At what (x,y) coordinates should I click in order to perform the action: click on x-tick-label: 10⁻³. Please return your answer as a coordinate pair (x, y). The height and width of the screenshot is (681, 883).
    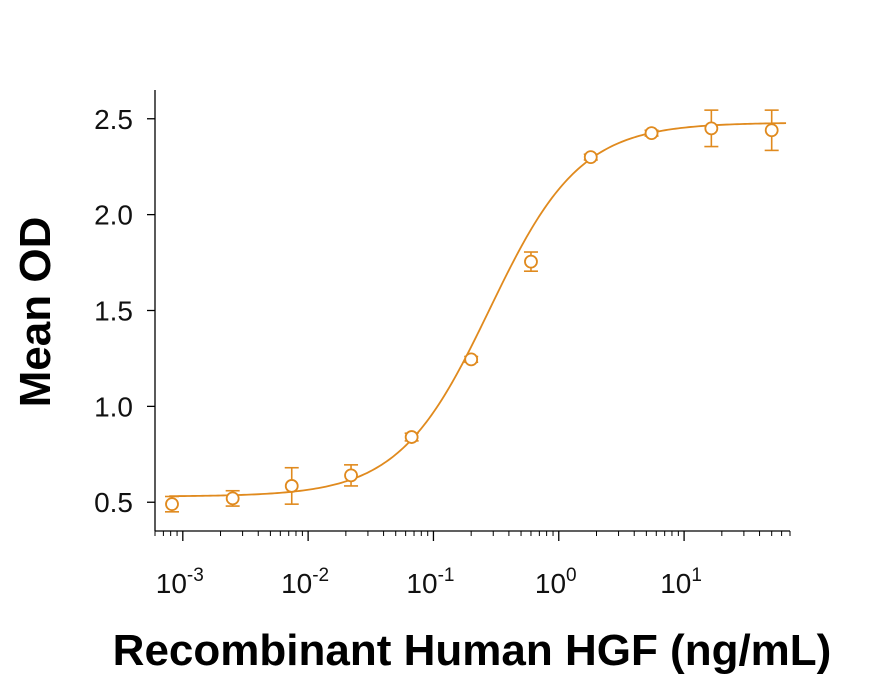
    Looking at the image, I should click on (180, 582).